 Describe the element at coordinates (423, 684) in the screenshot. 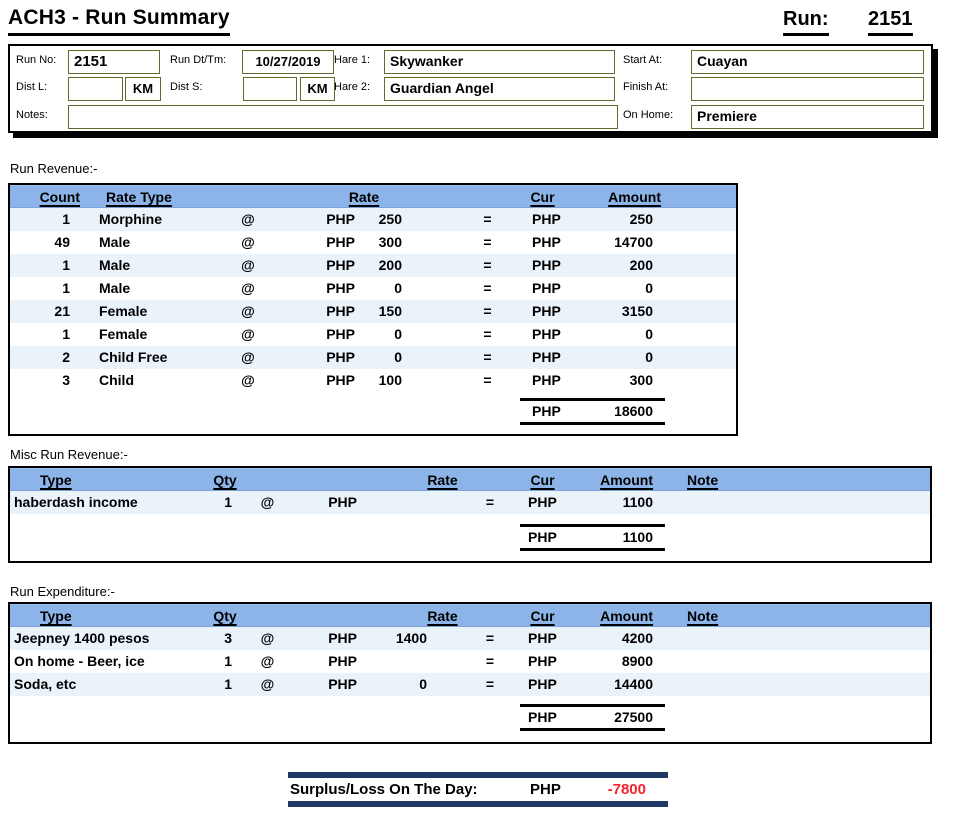

I see `rate-cell: 0` at that location.